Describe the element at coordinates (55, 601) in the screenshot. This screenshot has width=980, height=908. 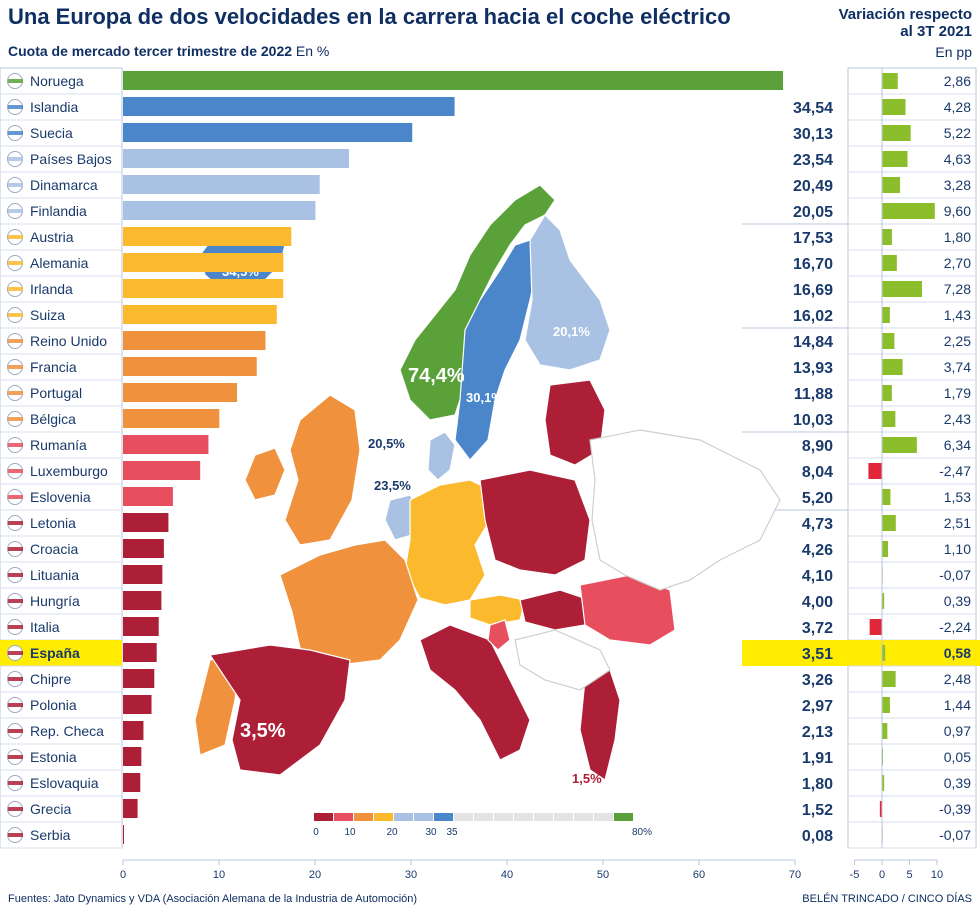
I see `country-label: Hungría` at that location.